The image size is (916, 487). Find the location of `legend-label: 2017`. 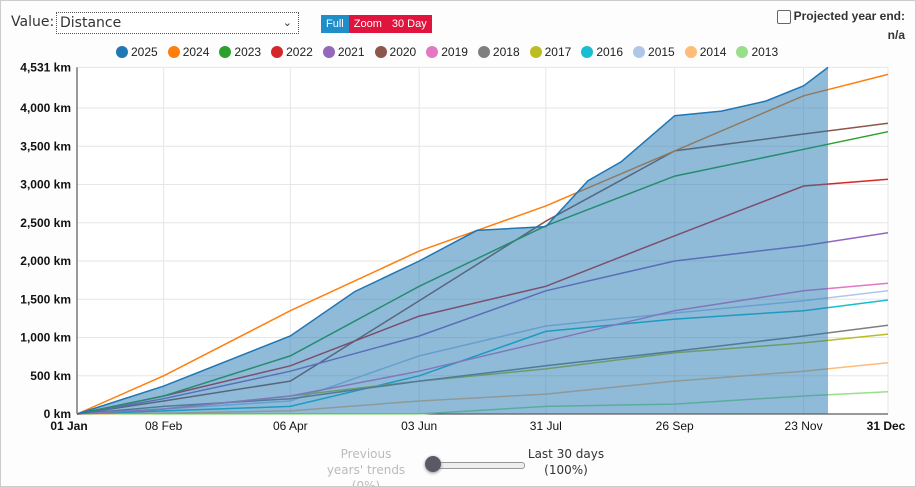

legend-label: 2017 is located at coordinates (558, 52).